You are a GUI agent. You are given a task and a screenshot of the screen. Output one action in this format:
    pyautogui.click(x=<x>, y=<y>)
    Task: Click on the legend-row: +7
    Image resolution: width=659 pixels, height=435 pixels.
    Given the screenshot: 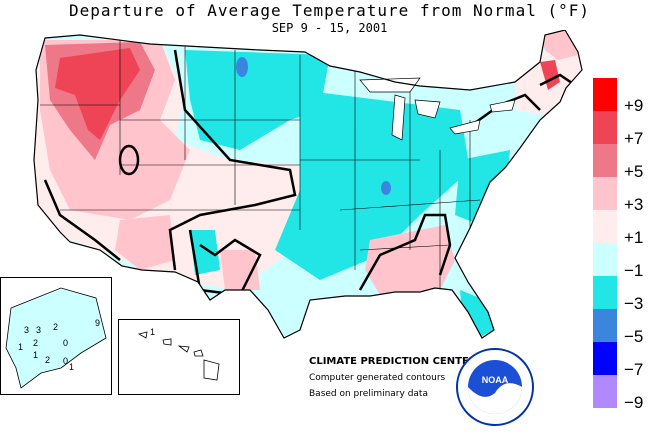 What is the action you would take?
    pyautogui.click(x=624, y=129)
    